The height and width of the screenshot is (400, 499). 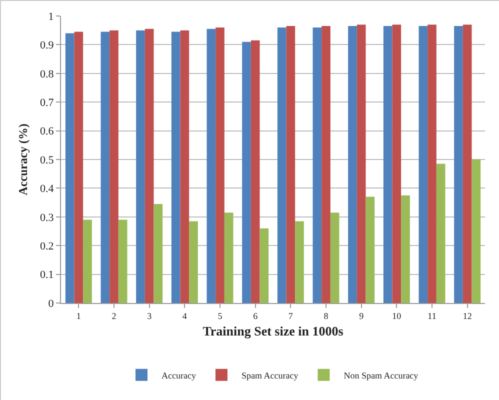 I want to click on x-tick-label: 5, so click(x=220, y=315).